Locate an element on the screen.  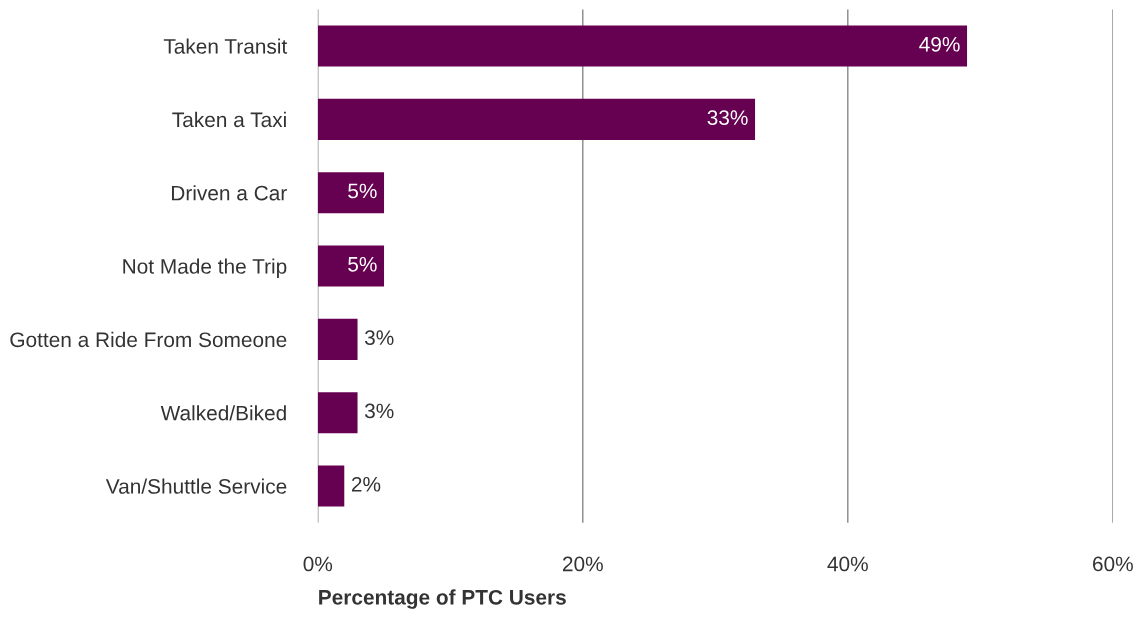
y-tick-label: Taken Transit is located at coordinates (225, 46).